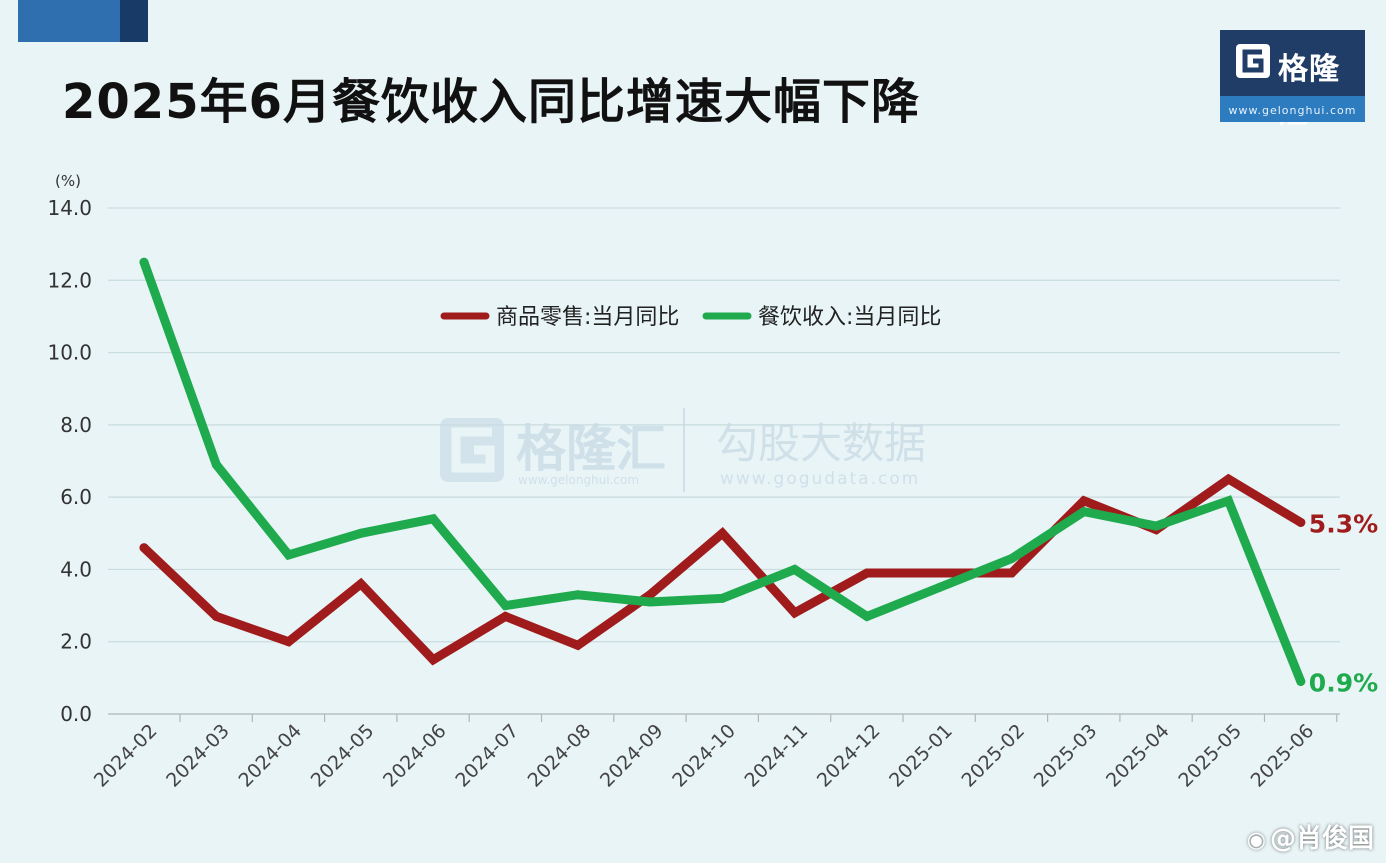 The height and width of the screenshot is (863, 1386). Describe the element at coordinates (690, 317) in the screenshot. I see `legend: 商品零售:当月同比 餐饮收入:当月同比` at that location.